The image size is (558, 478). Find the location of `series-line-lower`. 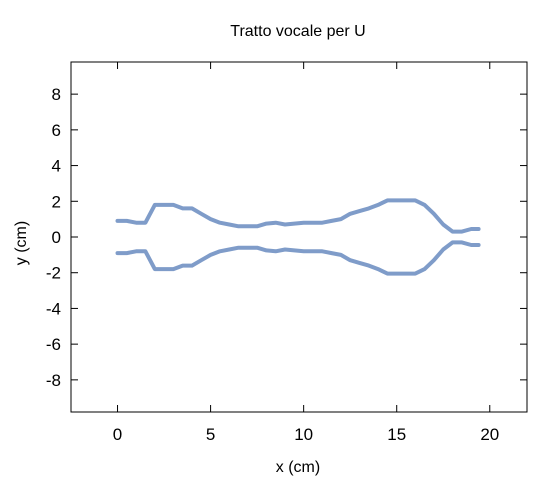

series-line-lower is located at coordinates (298, 258).